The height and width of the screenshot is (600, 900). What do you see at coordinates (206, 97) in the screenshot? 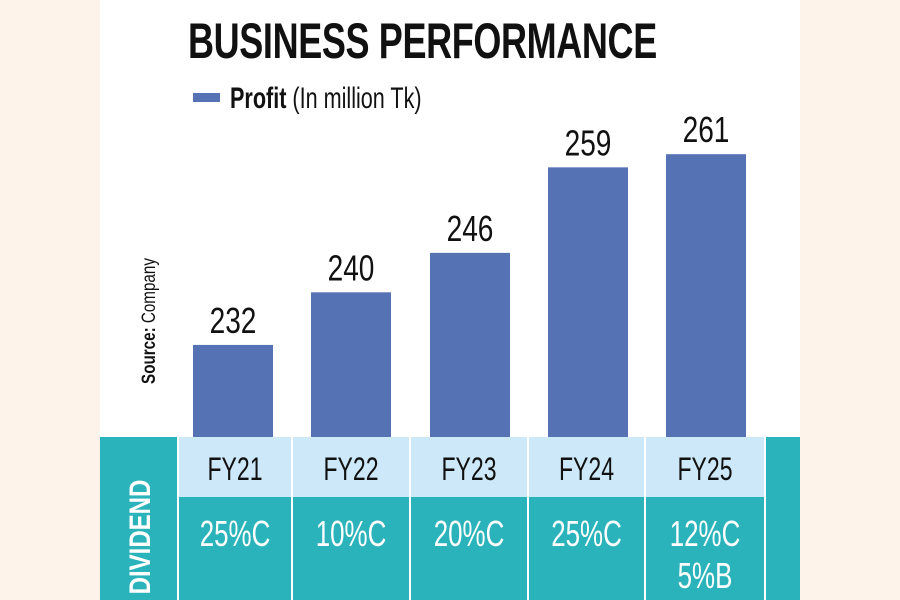
I see `legend-swatch` at bounding box center [206, 97].